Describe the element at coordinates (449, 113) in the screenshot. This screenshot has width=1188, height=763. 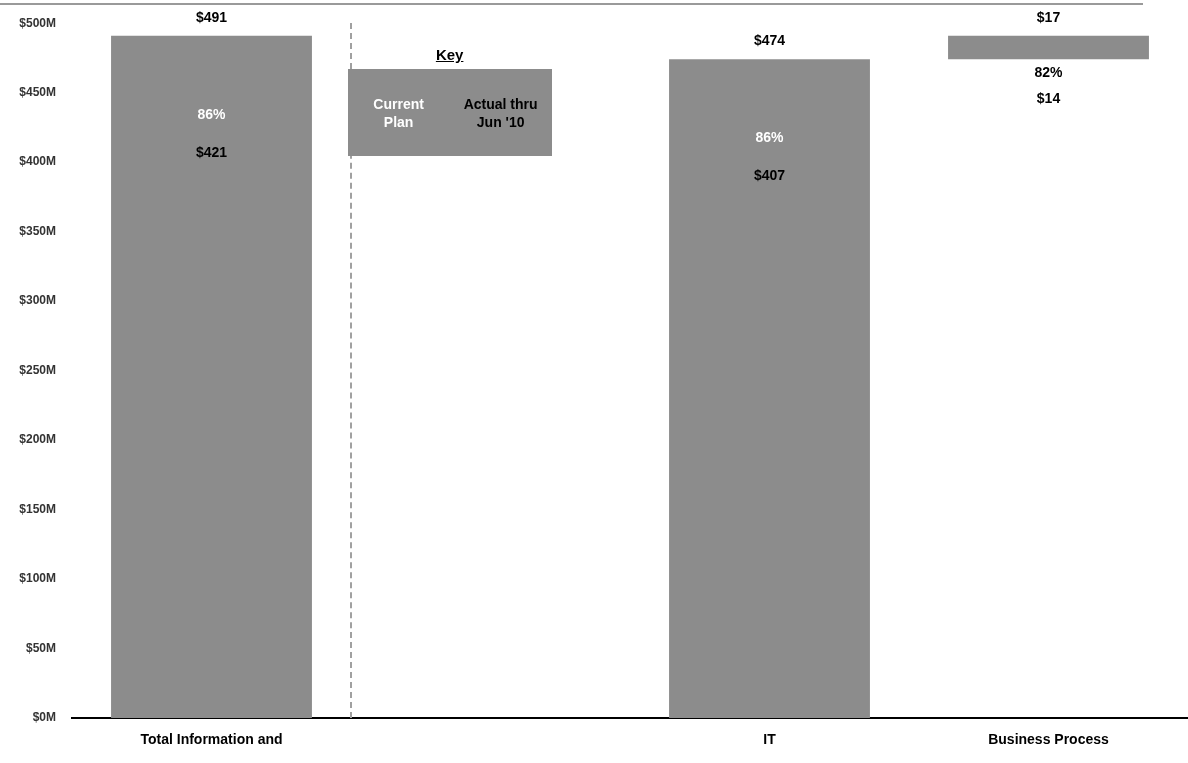
I see `key-box: Current Plan Actual thru Jun '10` at that location.